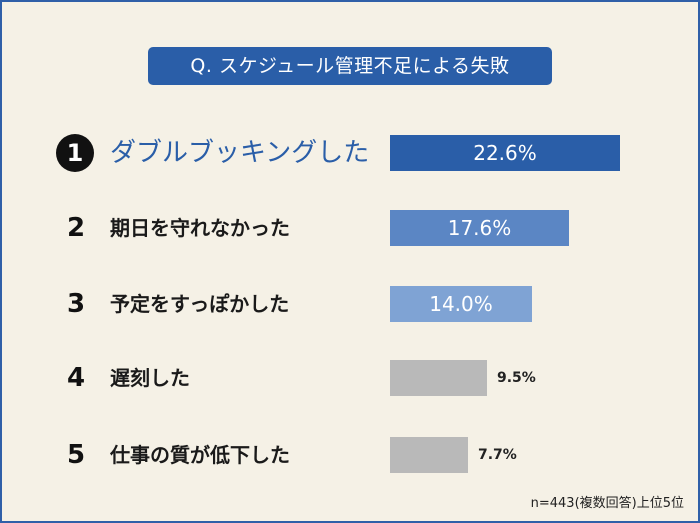  What do you see at coordinates (350, 304) in the screenshot?
I see `bar-row: 3 予定をすっぽかした 14.0%` at bounding box center [350, 304].